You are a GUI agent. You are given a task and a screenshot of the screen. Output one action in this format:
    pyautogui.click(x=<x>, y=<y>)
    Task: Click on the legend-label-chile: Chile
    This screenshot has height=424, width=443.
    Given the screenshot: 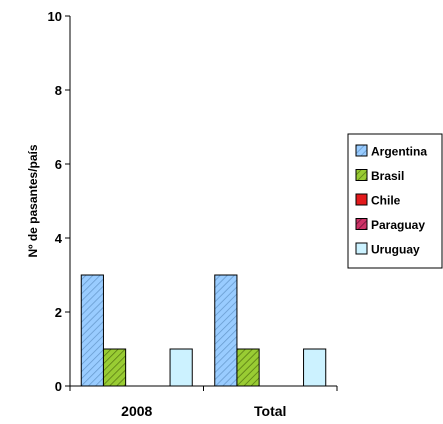 What is the action you would take?
    pyautogui.click(x=386, y=201)
    